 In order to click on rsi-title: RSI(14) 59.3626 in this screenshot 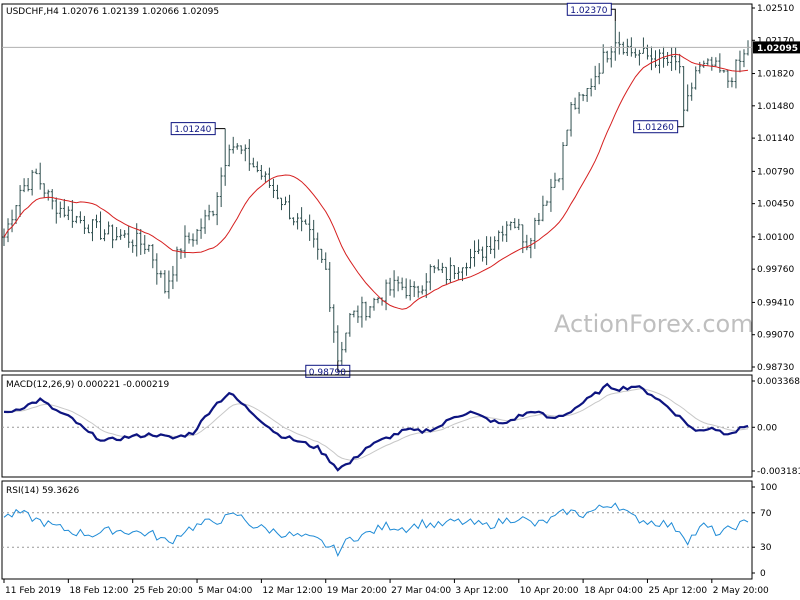, I will do `click(42, 491)`.